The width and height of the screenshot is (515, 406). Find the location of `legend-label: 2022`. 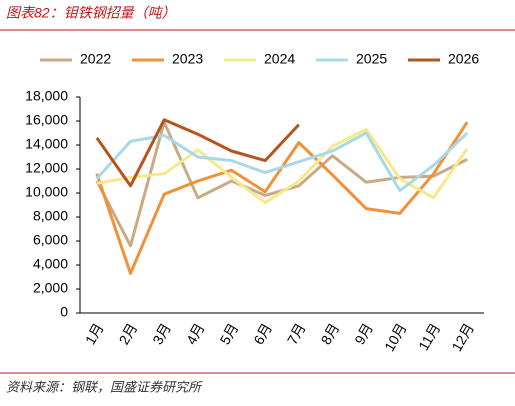

legend-label: 2022 is located at coordinates (95, 59).